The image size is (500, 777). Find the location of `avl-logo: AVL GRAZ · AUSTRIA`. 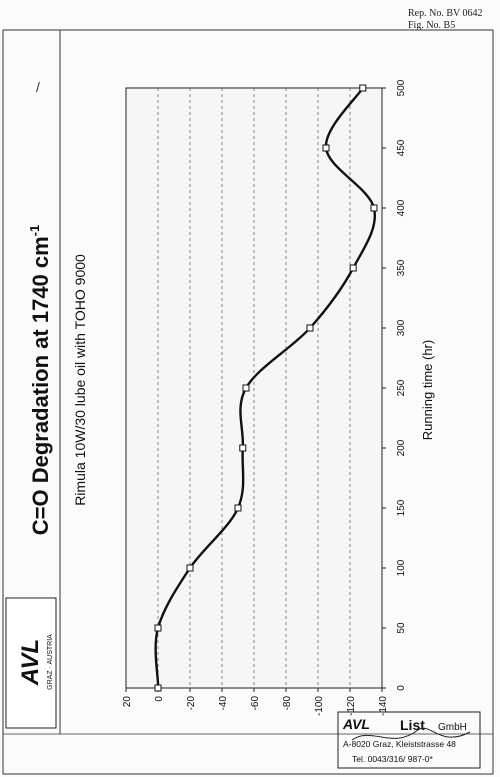

avl-logo: AVL GRAZ · AUSTRIA is located at coordinates (31, 663).